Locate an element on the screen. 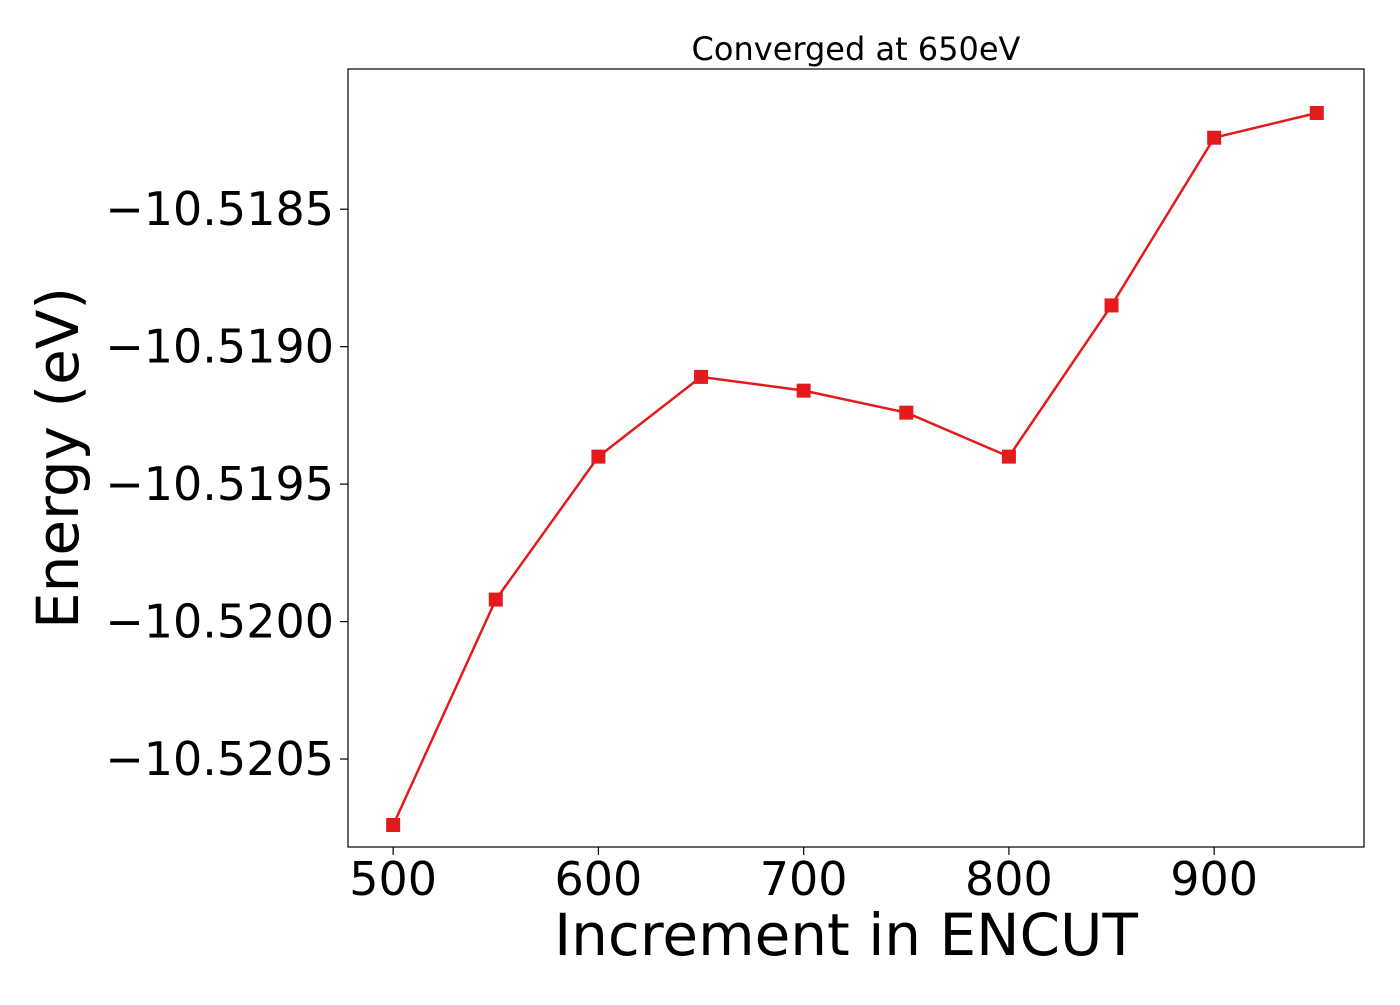 This screenshot has height=1005, width=1400. chart-title: Converged at 650eV is located at coordinates (856, 49).